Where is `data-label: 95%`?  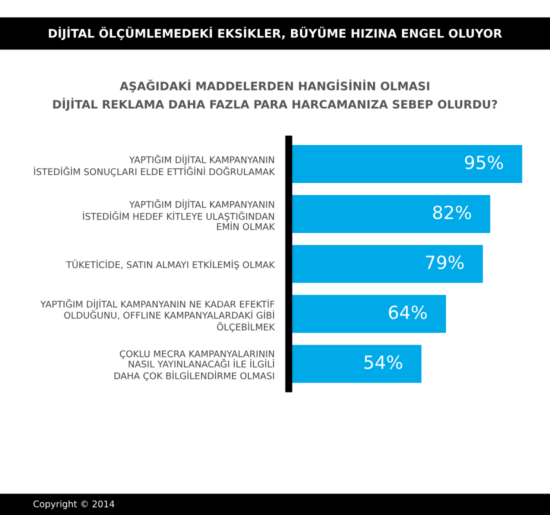
data-label: 95% is located at coordinates (483, 163).